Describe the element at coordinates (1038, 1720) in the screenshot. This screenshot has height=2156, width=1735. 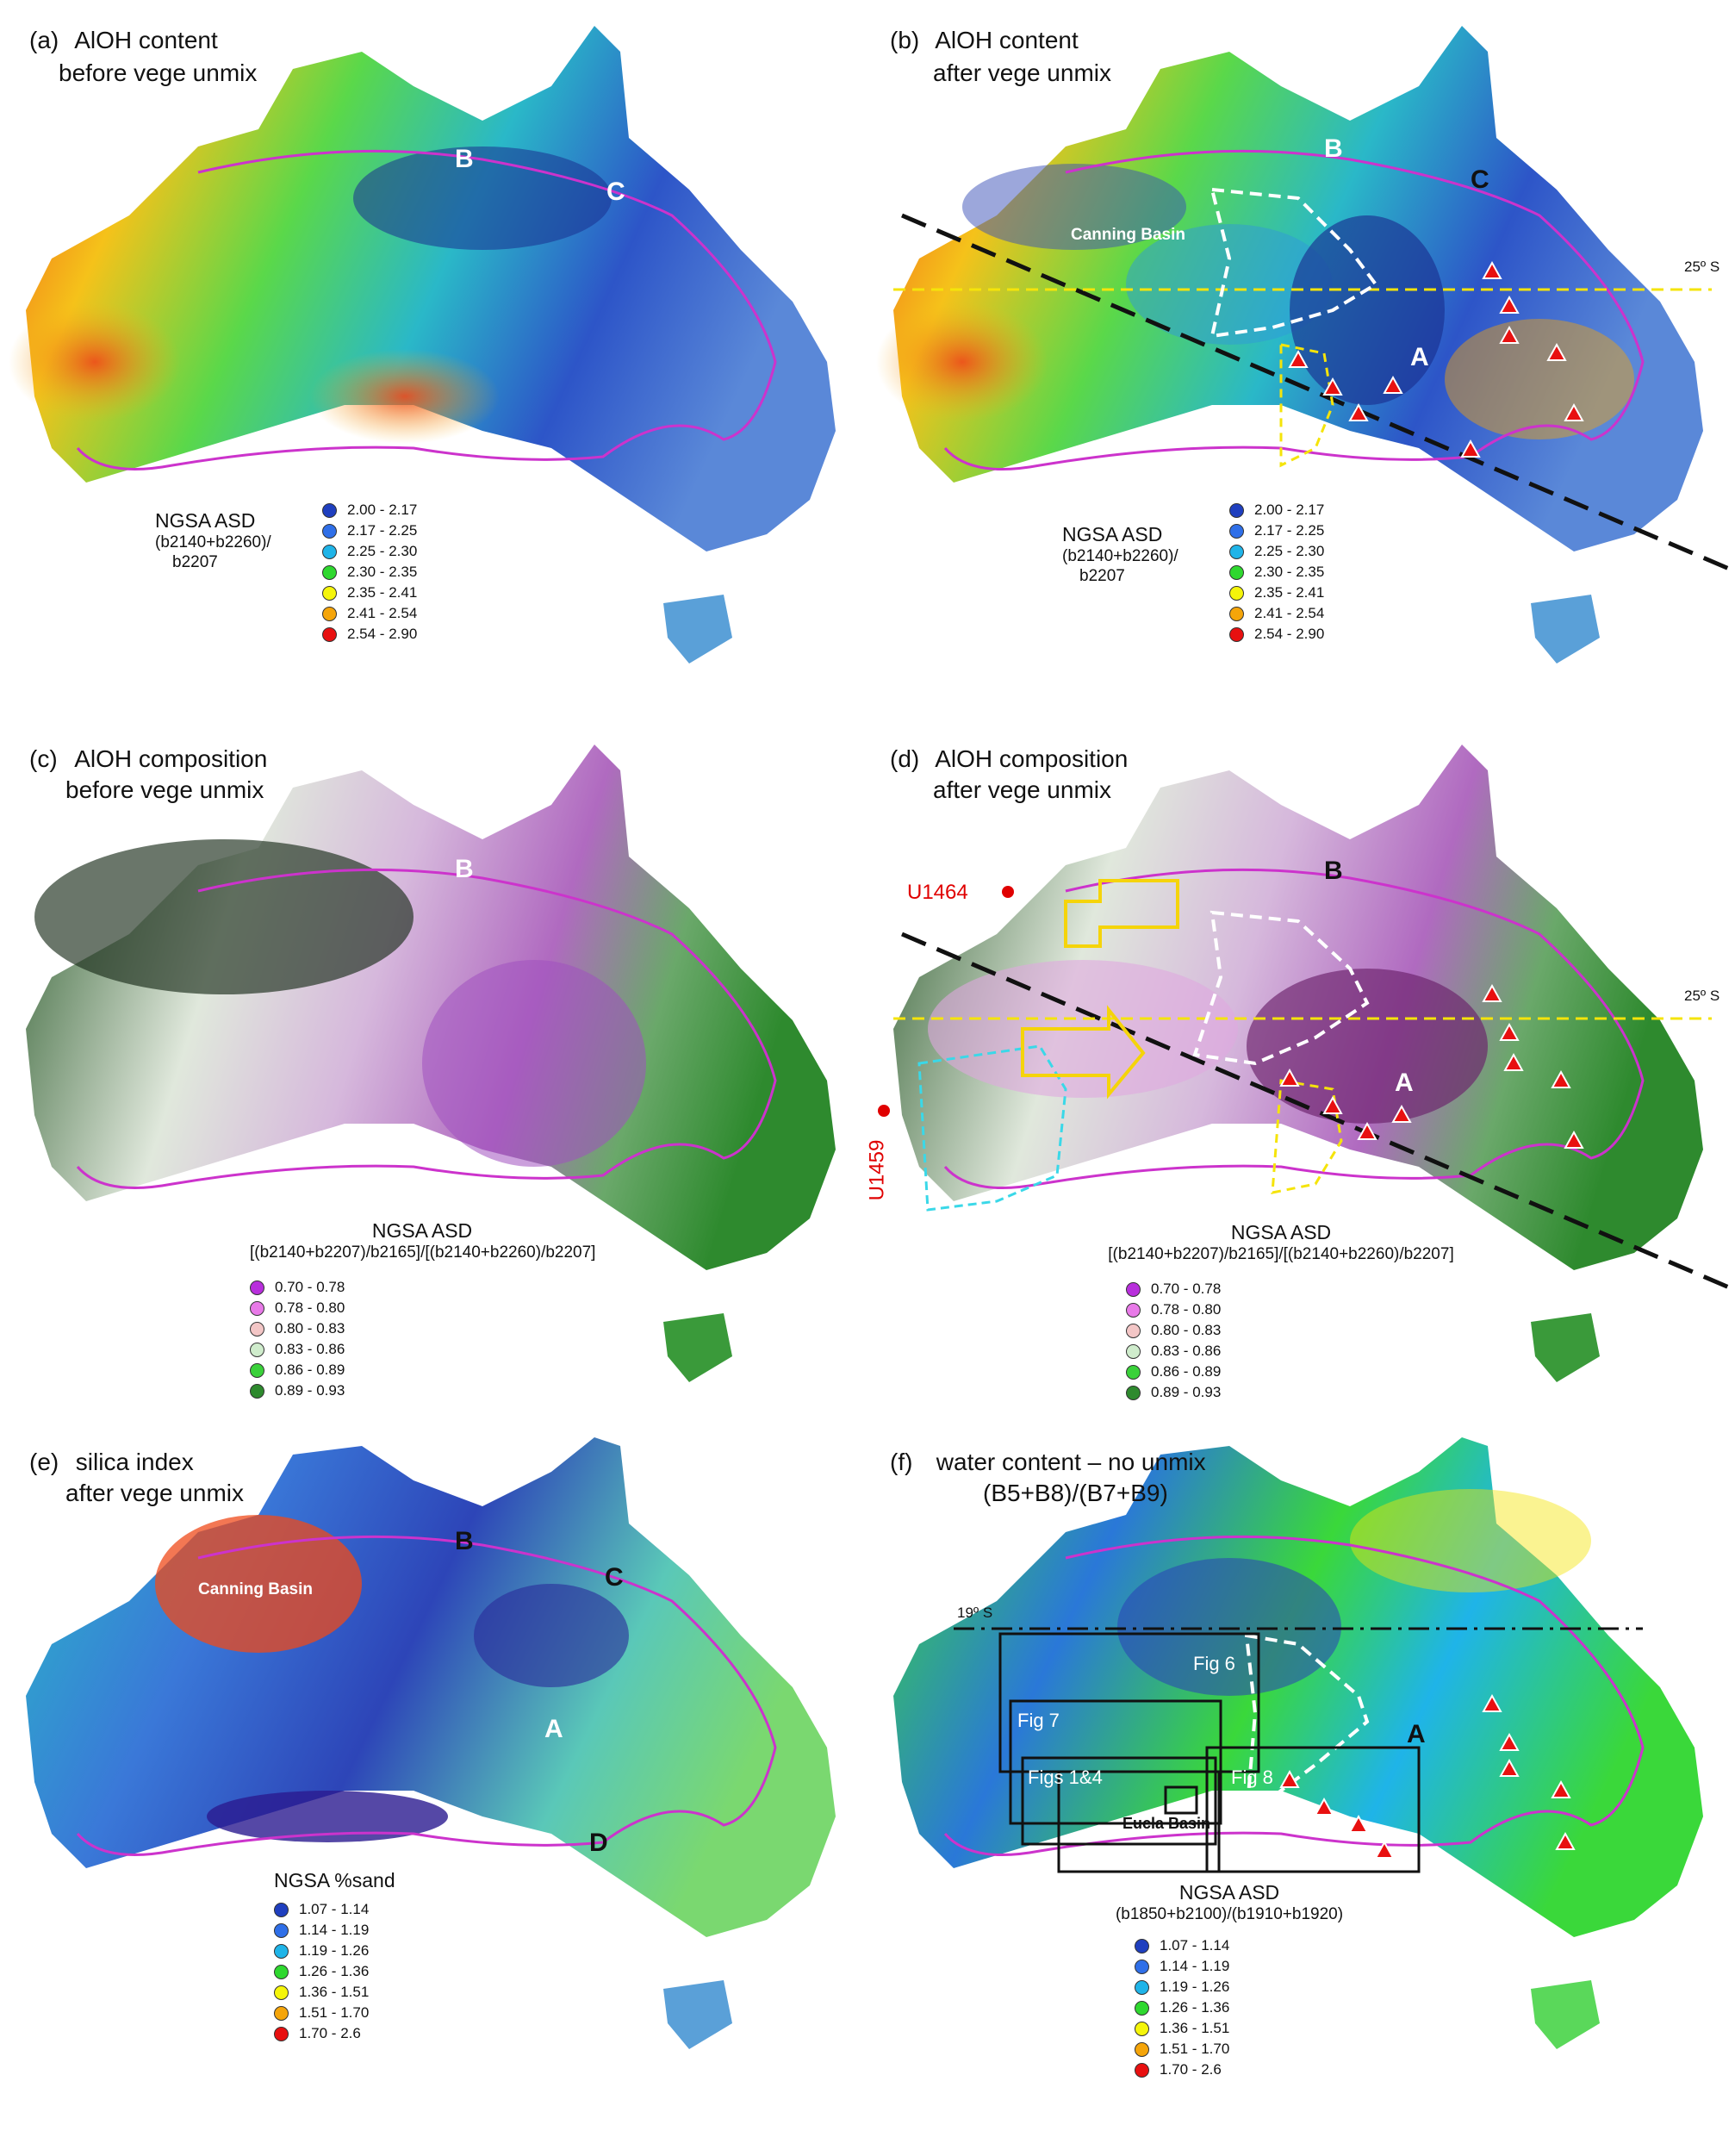
I see `fig7-label: Fig 7` at that location.